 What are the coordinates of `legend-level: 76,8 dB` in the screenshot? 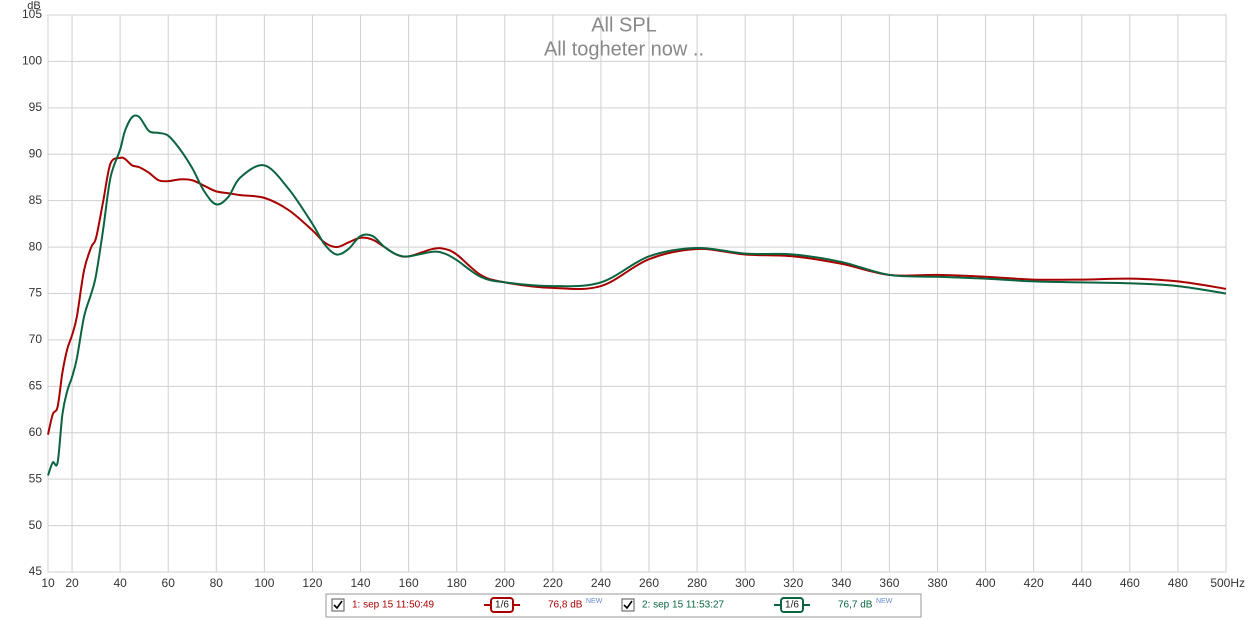 It's located at (565, 605).